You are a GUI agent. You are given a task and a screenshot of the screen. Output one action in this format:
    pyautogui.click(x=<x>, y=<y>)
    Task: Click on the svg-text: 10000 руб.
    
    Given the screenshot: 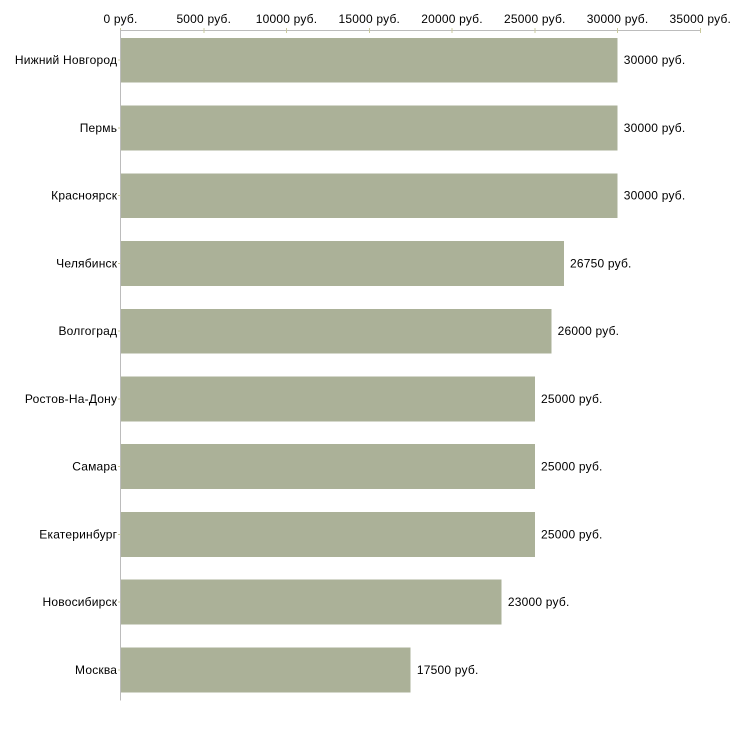 What is the action you would take?
    pyautogui.click(x=287, y=19)
    